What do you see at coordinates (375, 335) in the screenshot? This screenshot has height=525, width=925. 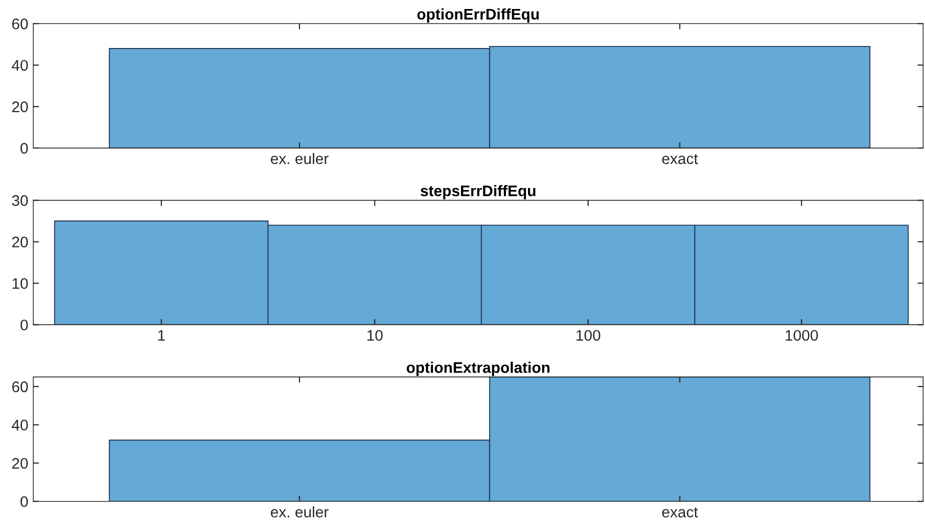 I see `x-tick-label: 10` at bounding box center [375, 335].